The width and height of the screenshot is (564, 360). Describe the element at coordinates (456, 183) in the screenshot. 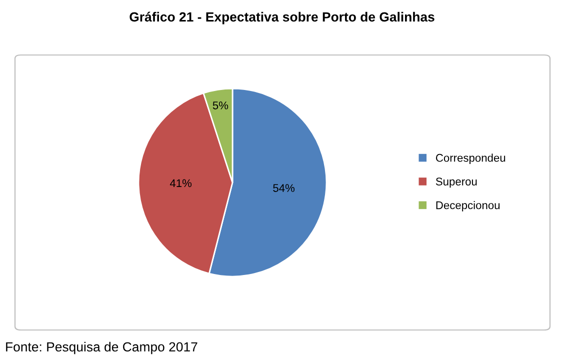

I see `legend-label: Superou` at that location.